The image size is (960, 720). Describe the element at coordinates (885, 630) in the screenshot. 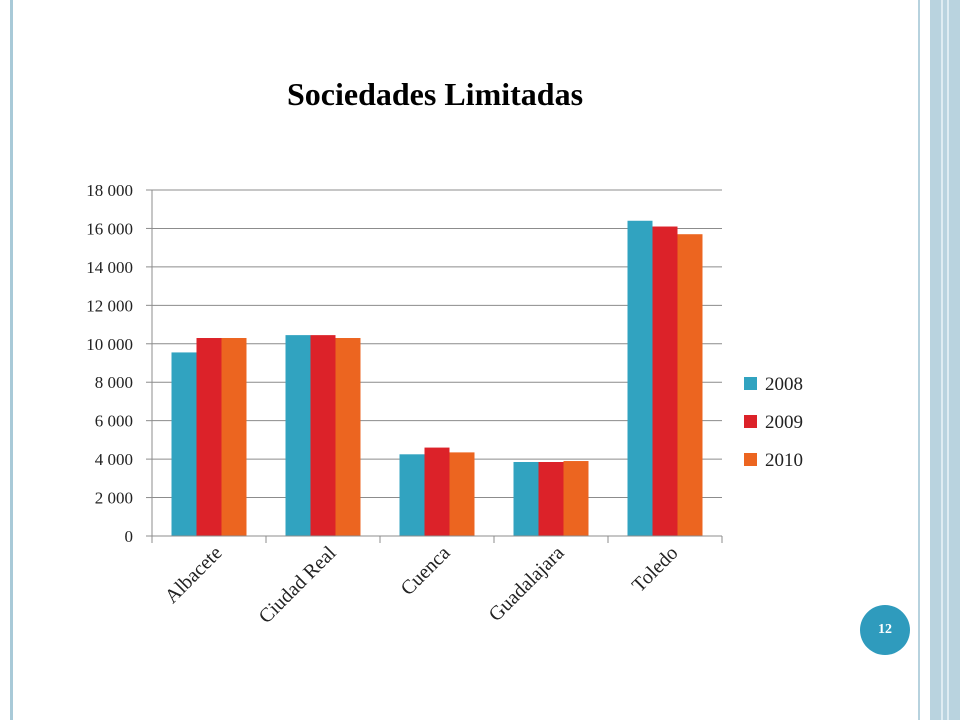

I see `page-number-badge: 12` at that location.